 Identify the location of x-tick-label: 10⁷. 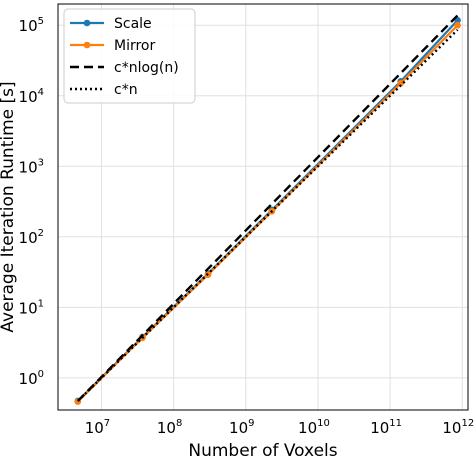
(97, 427).